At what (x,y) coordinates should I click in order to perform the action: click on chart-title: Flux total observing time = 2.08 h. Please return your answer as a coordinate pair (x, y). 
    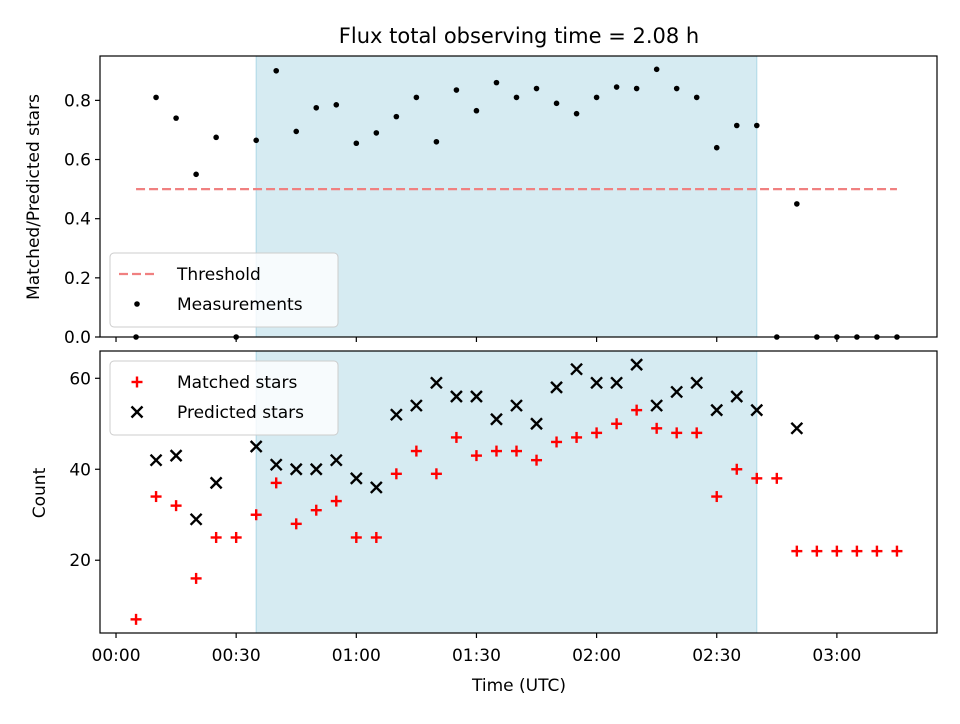
    Looking at the image, I should click on (519, 36).